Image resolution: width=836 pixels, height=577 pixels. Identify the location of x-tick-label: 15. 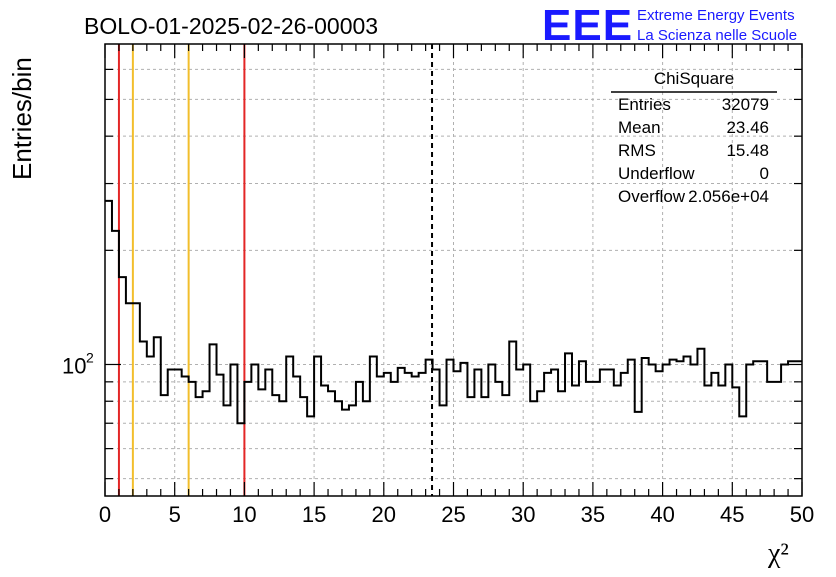
(314, 514).